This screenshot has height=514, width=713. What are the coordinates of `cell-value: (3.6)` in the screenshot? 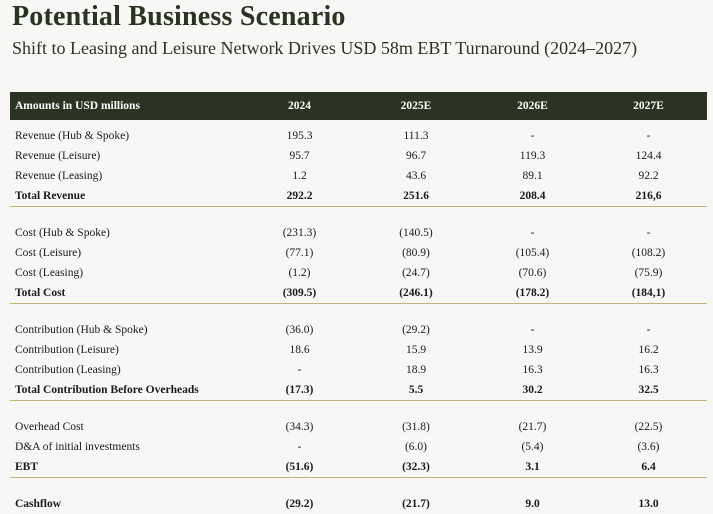 It's located at (648, 447).